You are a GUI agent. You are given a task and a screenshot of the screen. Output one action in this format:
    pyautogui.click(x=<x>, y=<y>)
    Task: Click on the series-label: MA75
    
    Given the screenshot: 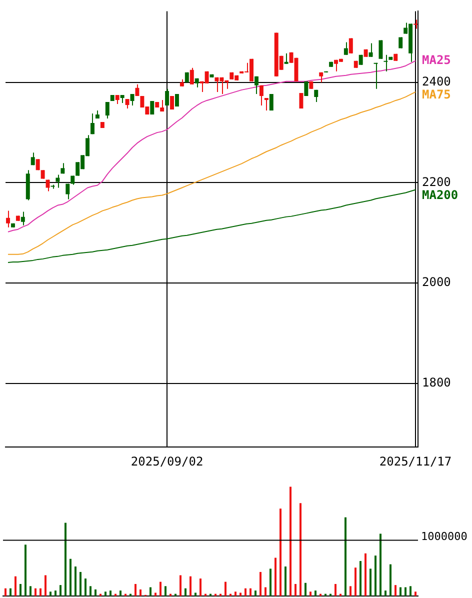 What is the action you would take?
    pyautogui.click(x=436, y=95)
    